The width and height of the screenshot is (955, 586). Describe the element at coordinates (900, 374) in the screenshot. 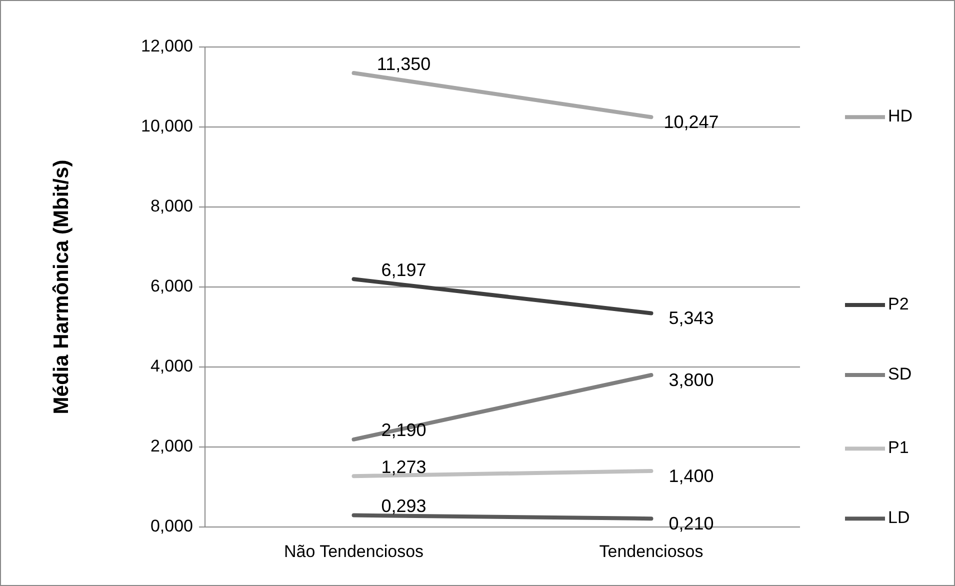

I see `legend-label: SD` at that location.